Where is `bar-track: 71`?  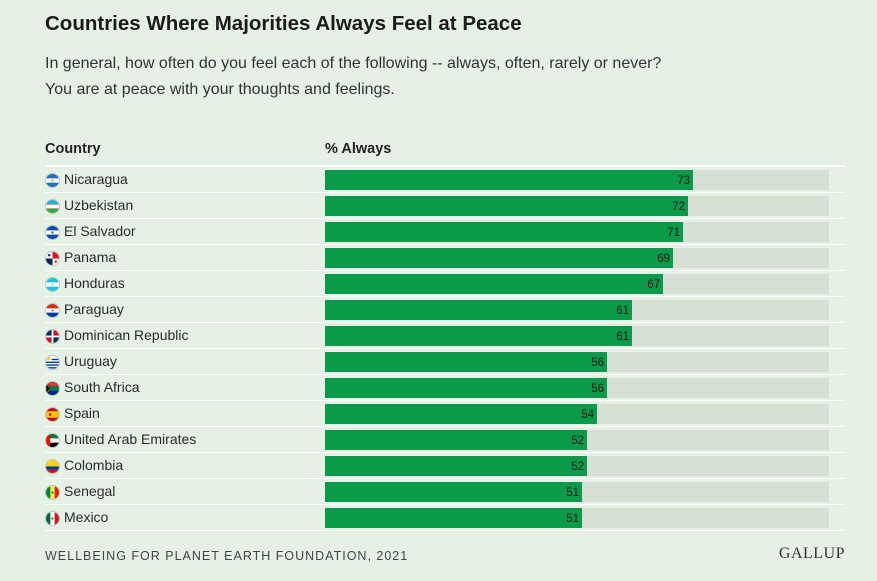 bar-track: 71 is located at coordinates (577, 232).